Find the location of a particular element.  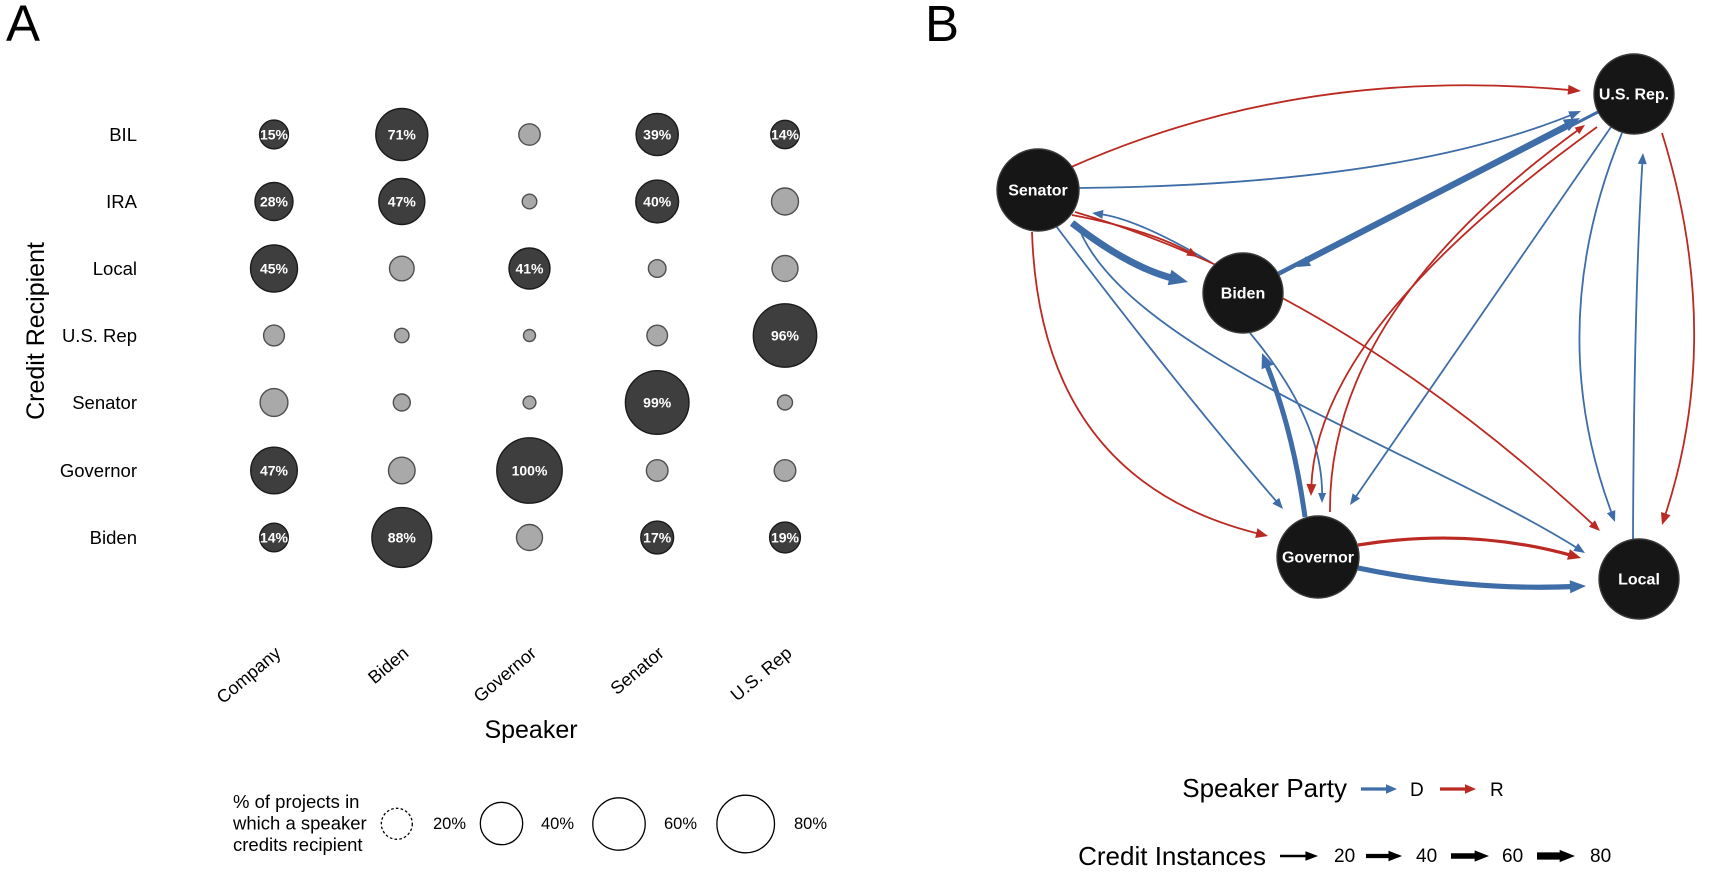

svg-text: 41% is located at coordinates (529, 268).